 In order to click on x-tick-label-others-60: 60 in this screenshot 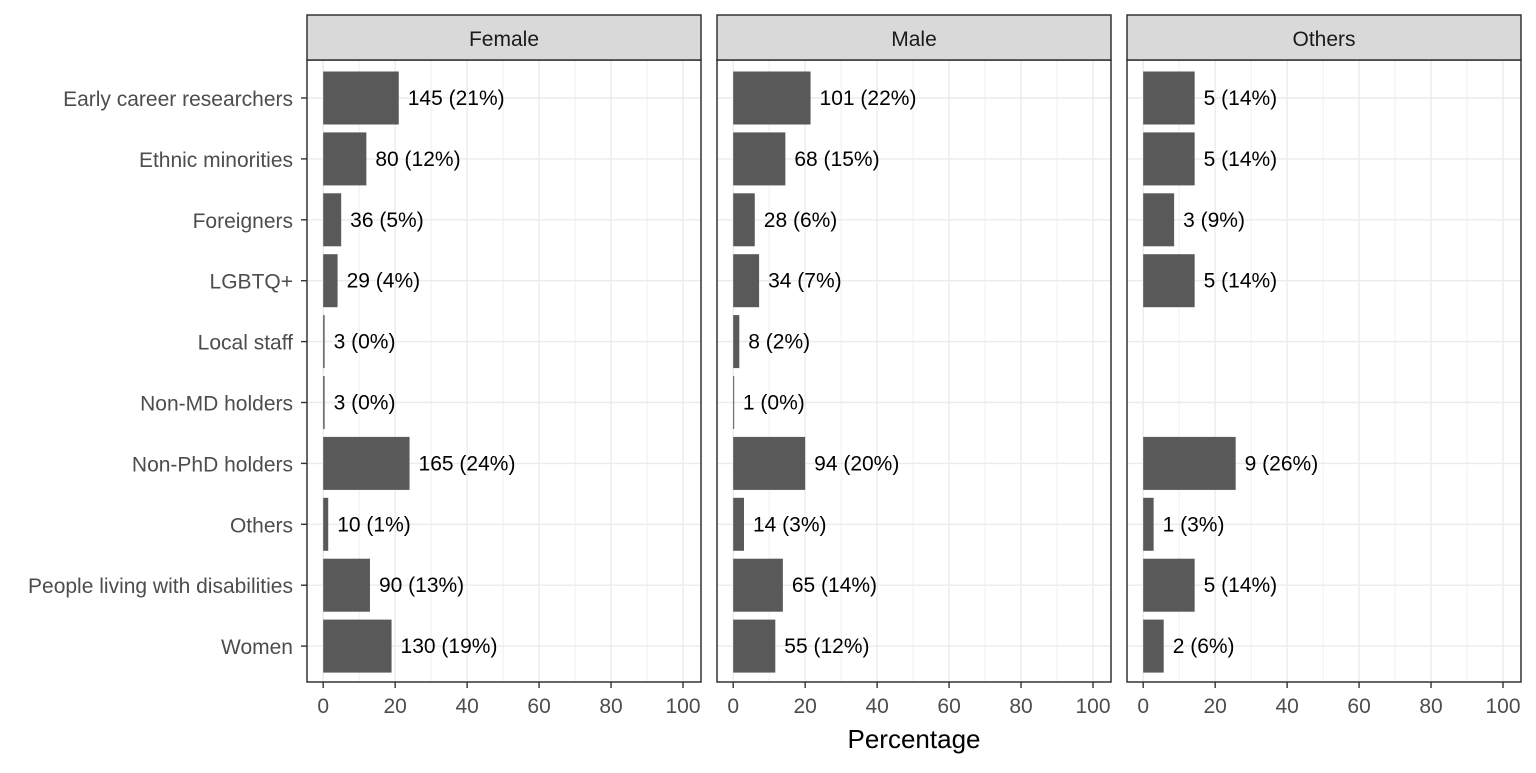, I will do `click(1358, 706)`.